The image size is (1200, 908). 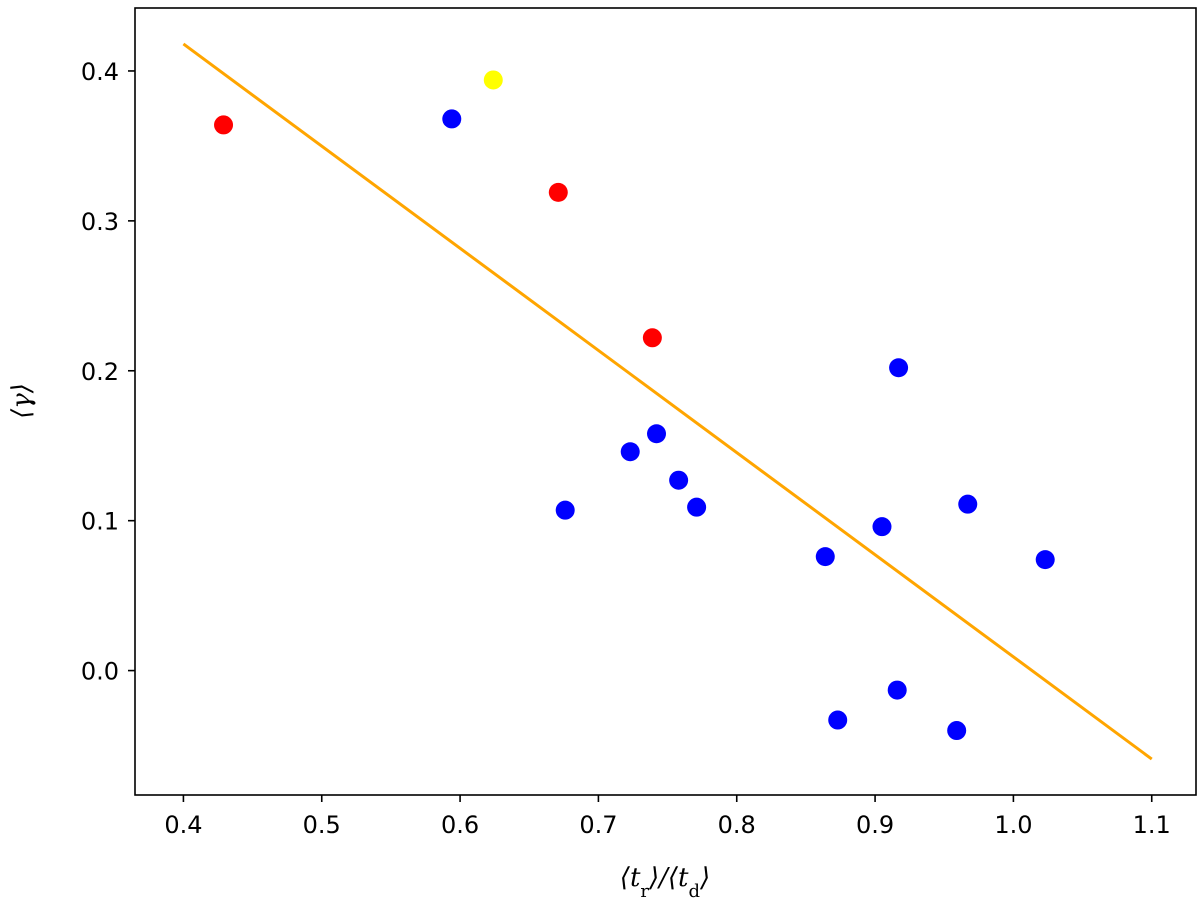 What do you see at coordinates (665, 882) in the screenshot?
I see `x-axis-label: ⟨tr⟩/⟨td⟩` at bounding box center [665, 882].